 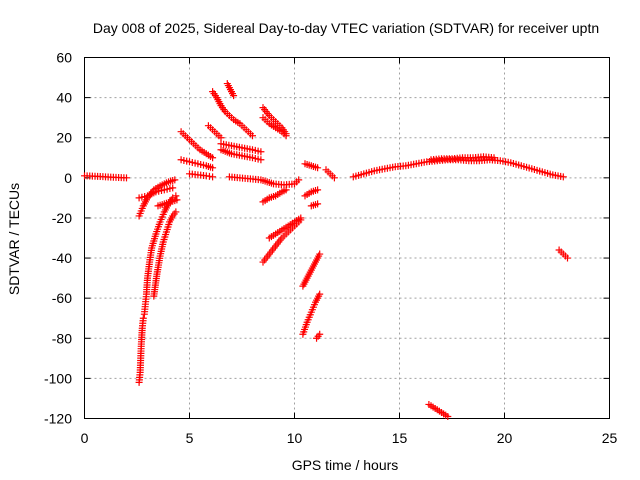 I want to click on y-tick-label: 40, so click(x=64, y=98).